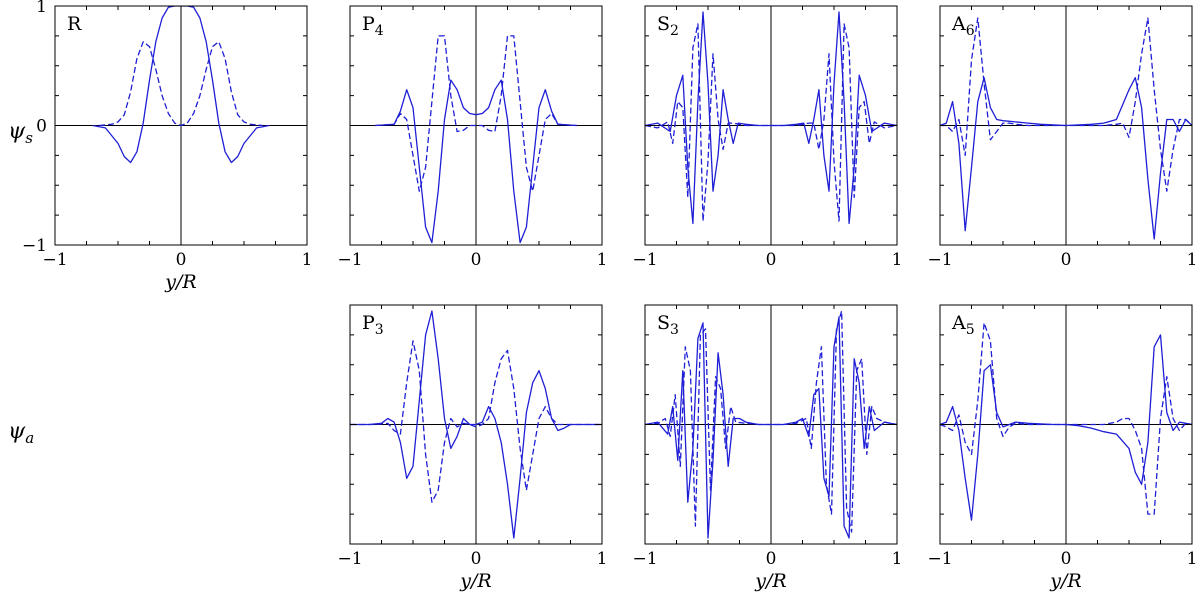 This screenshot has width=1200, height=597. I want to click on y-tick-label: −1, so click(34, 246).